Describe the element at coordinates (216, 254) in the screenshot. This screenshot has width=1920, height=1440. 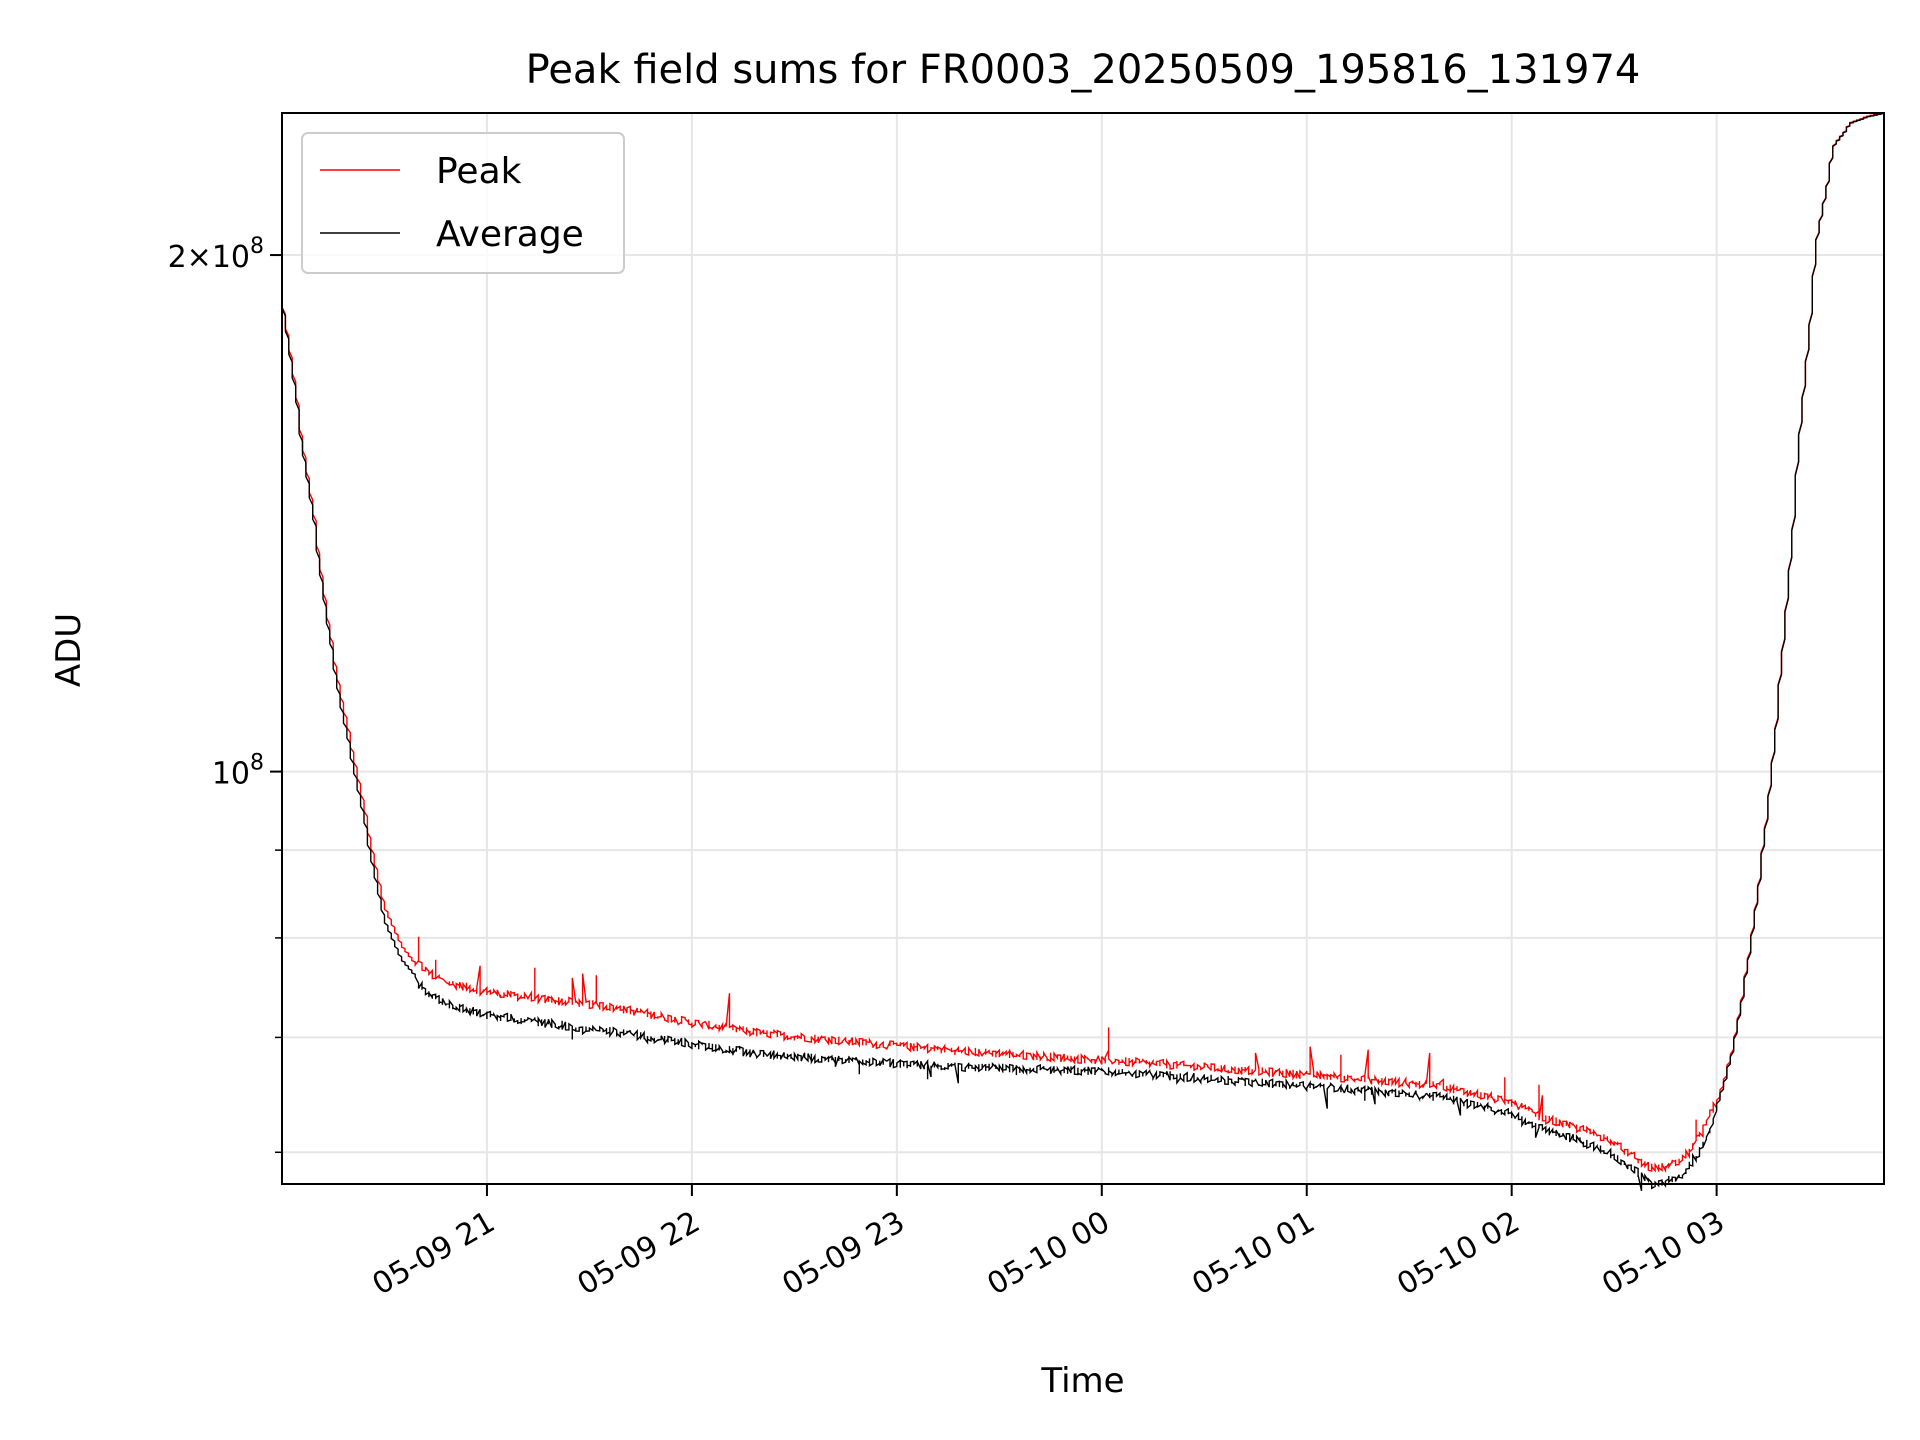
I see `y-tick-label: 2×108` at that location.